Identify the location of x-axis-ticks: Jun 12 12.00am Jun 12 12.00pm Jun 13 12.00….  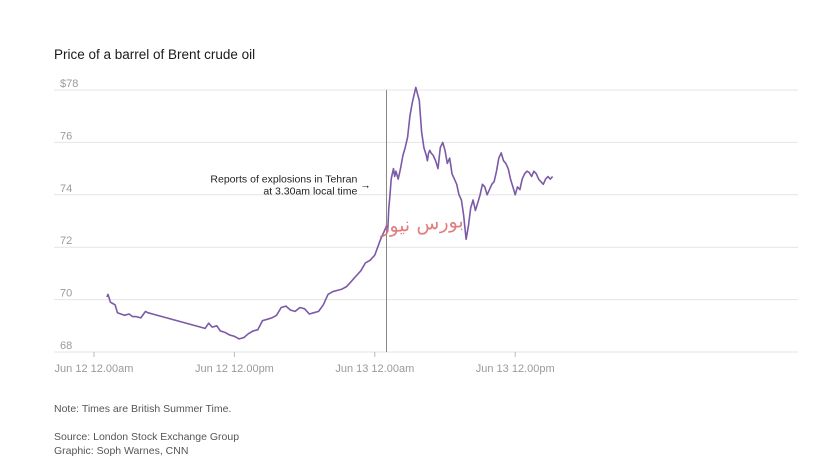
(305, 363).